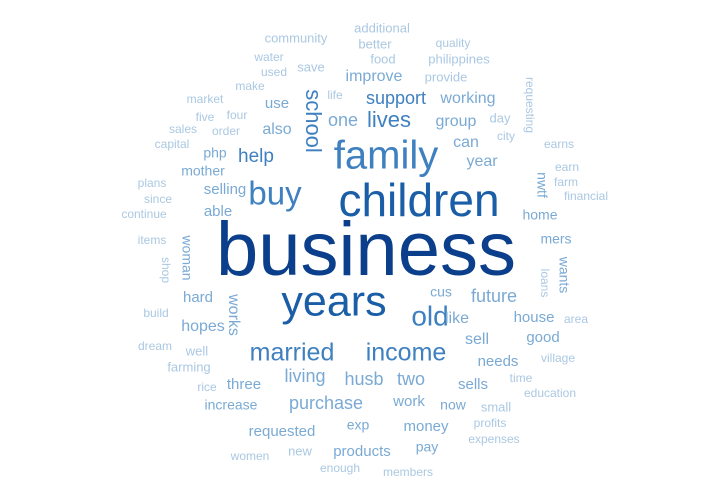 The height and width of the screenshot is (504, 720). Describe the element at coordinates (389, 119) in the screenshot. I see `word-lives: lives` at that location.